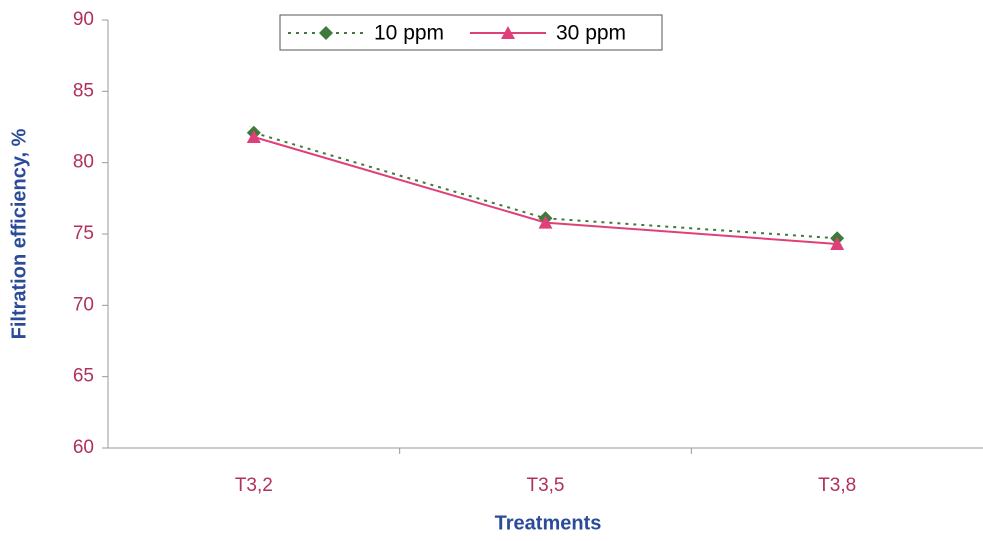 The width and height of the screenshot is (983, 541). What do you see at coordinates (83, 447) in the screenshot?
I see `y-tick-label: 60` at bounding box center [83, 447].